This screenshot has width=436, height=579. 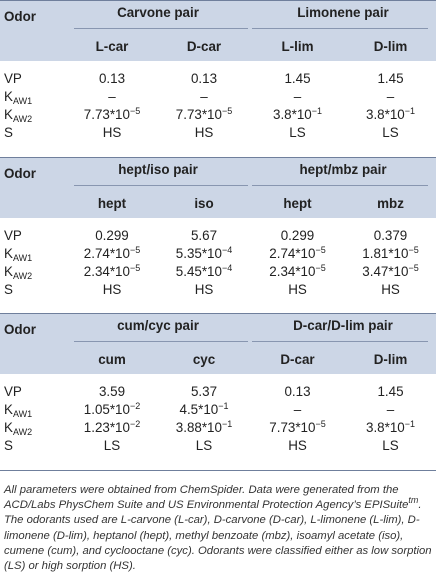 What do you see at coordinates (158, 12) in the screenshot?
I see `group-label: Carvone pair` at bounding box center [158, 12].